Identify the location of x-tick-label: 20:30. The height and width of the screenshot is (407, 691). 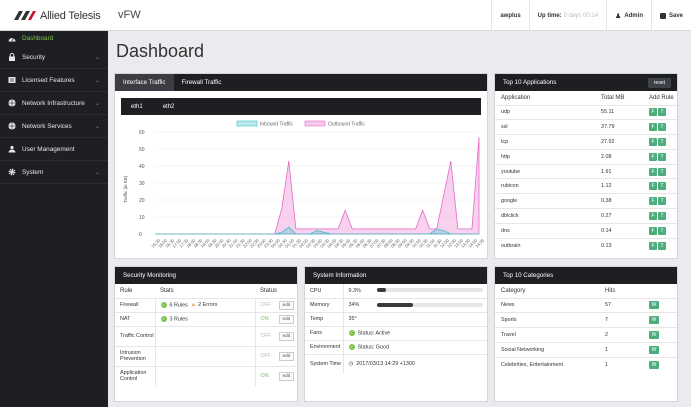
(226, 242).